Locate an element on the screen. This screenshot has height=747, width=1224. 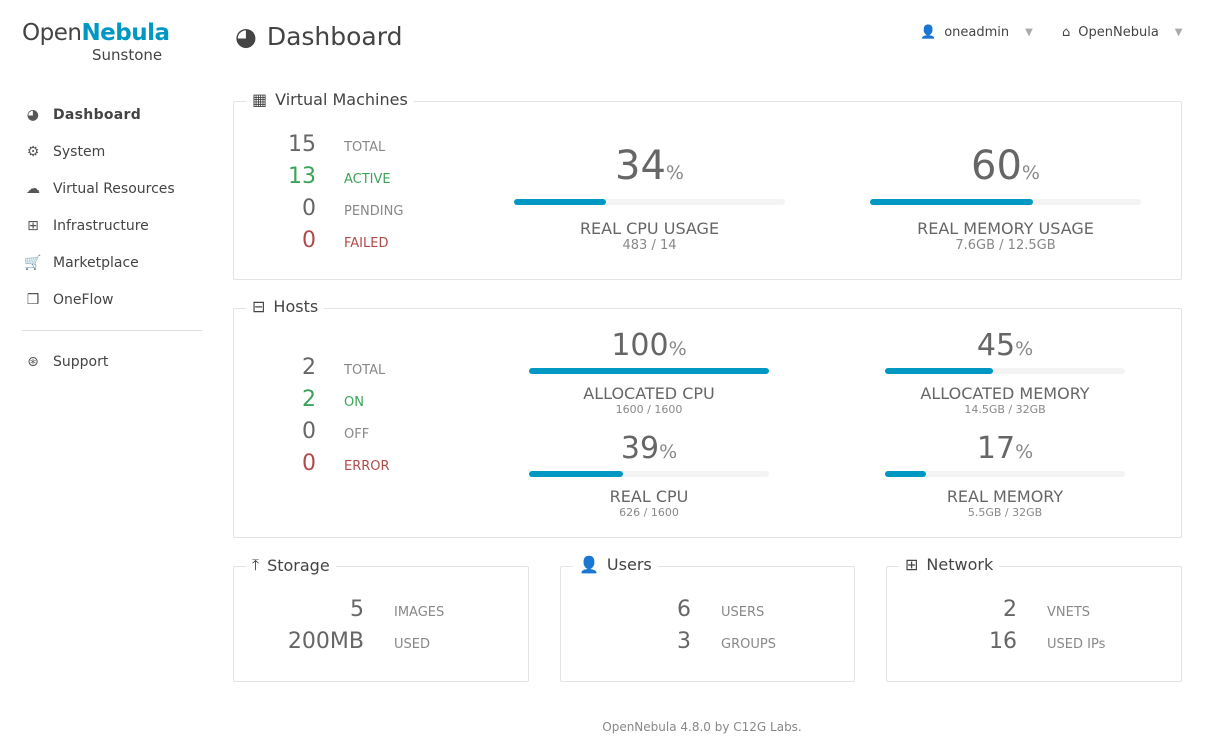
percent-value: 100% is located at coordinates (649, 347).